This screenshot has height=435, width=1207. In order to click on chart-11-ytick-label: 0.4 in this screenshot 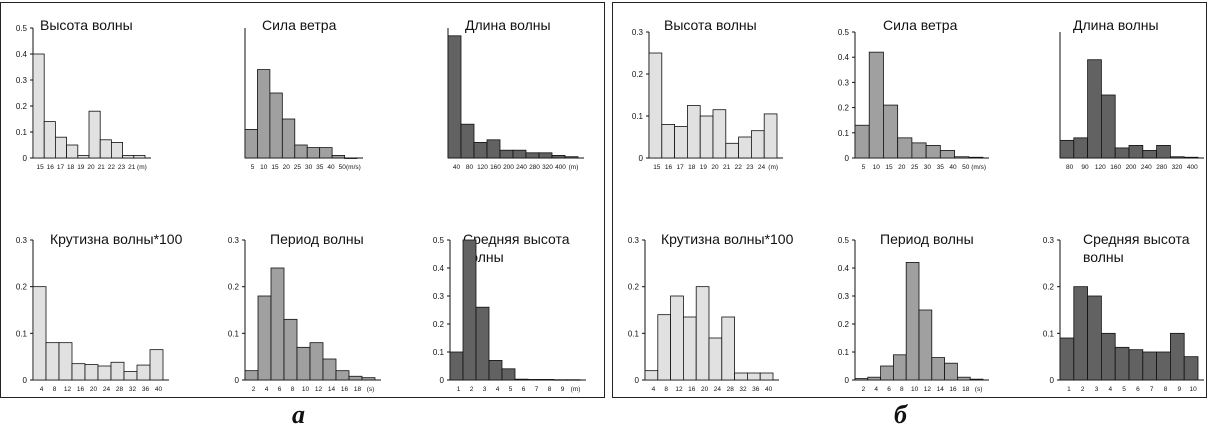, I will do `click(844, 268)`.